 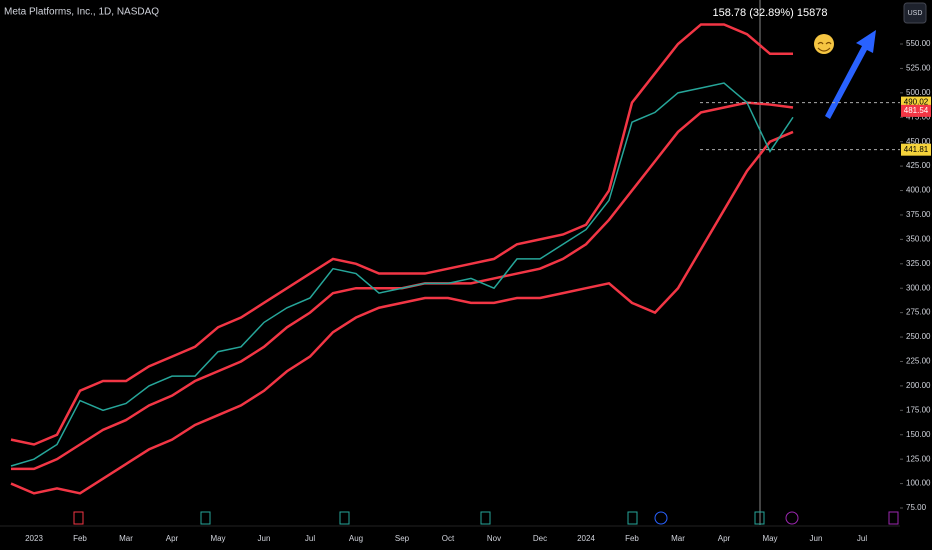 What do you see at coordinates (918, 214) in the screenshot?
I see `y-tick-label: 375.00` at bounding box center [918, 214].